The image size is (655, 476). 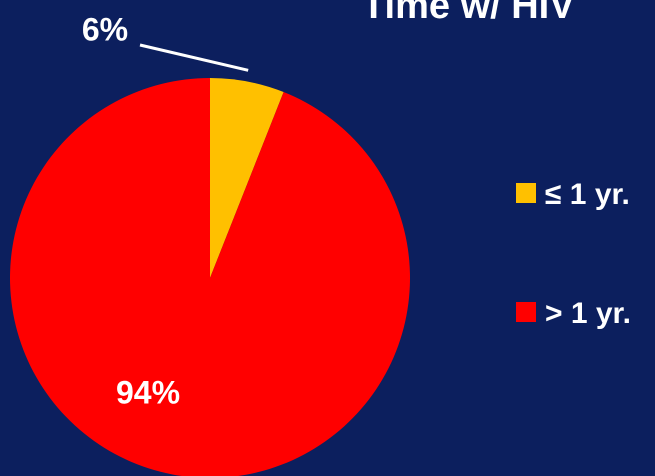 I want to click on pie-slice, so click(x=247, y=178).